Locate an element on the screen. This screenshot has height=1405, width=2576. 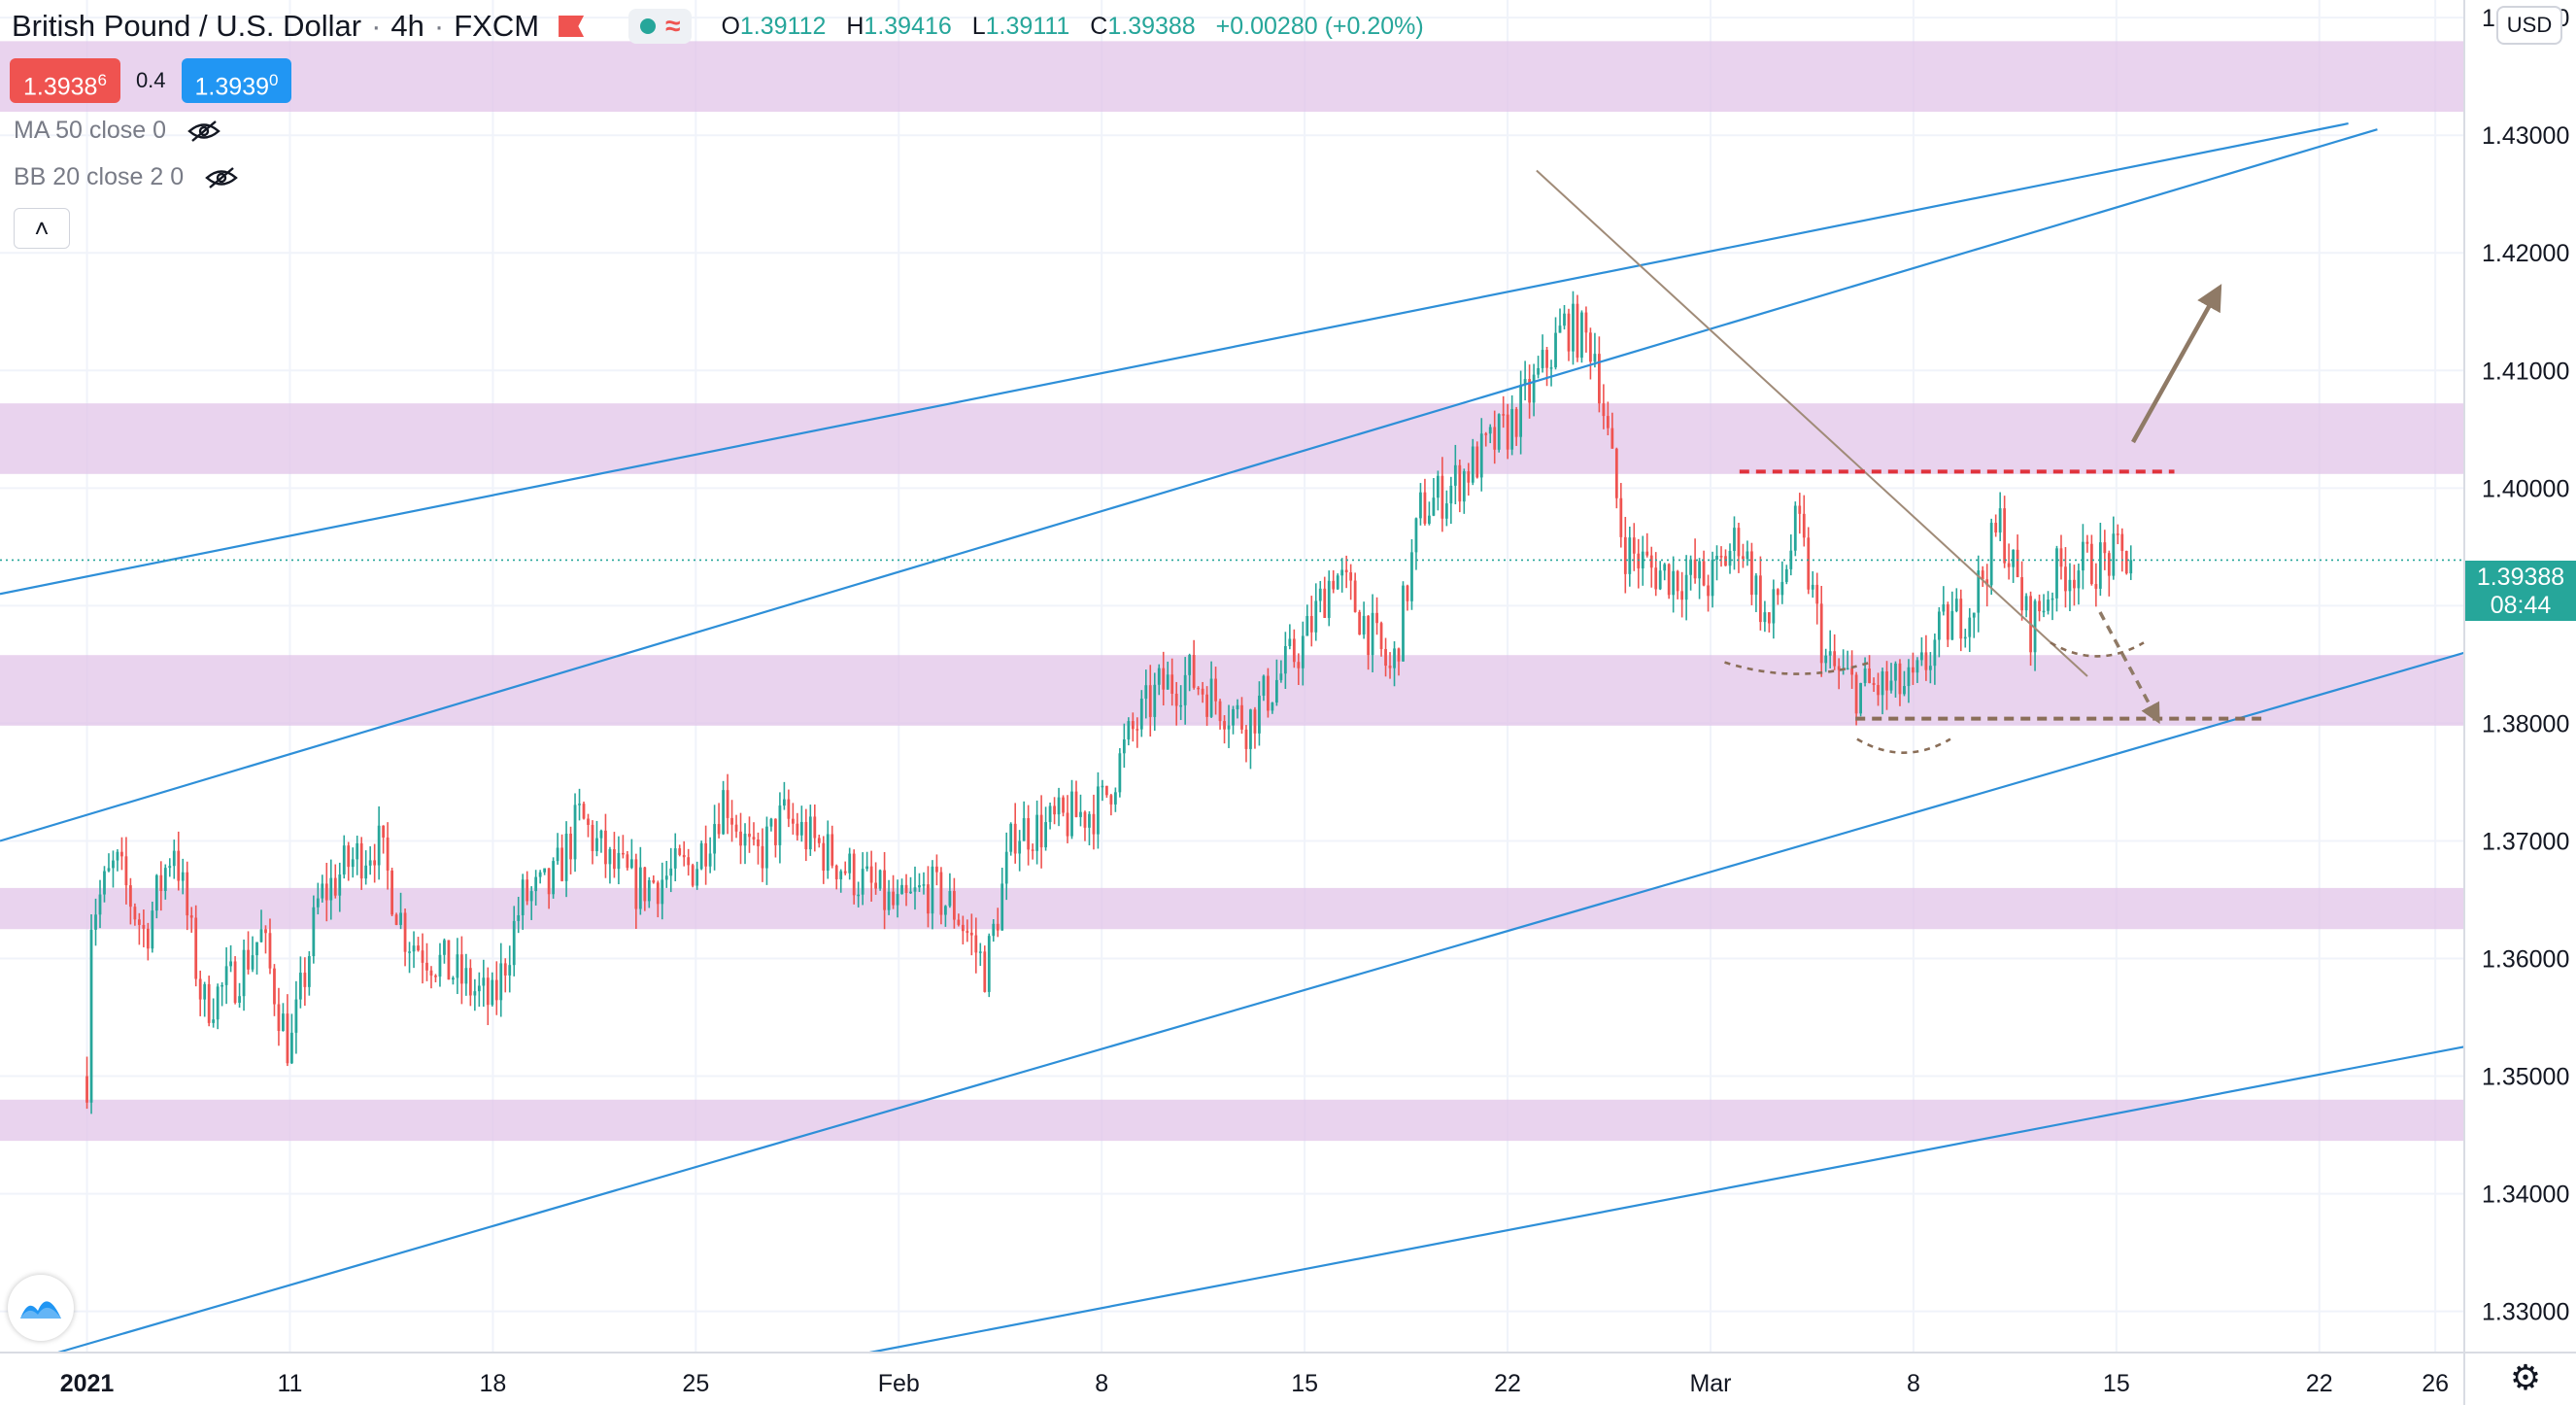
gear-icon: ⚙ is located at coordinates (2525, 1377).